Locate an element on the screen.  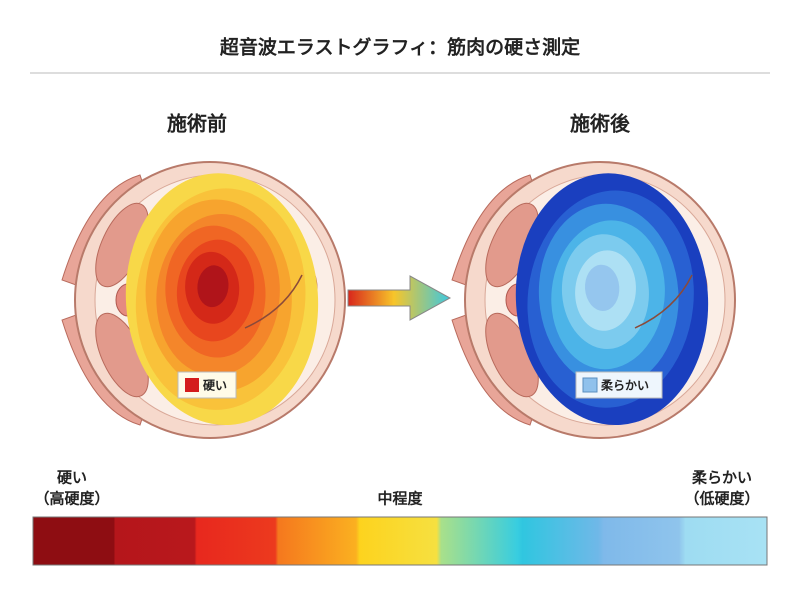
scale-label: （高硬度） is located at coordinates (71, 499).